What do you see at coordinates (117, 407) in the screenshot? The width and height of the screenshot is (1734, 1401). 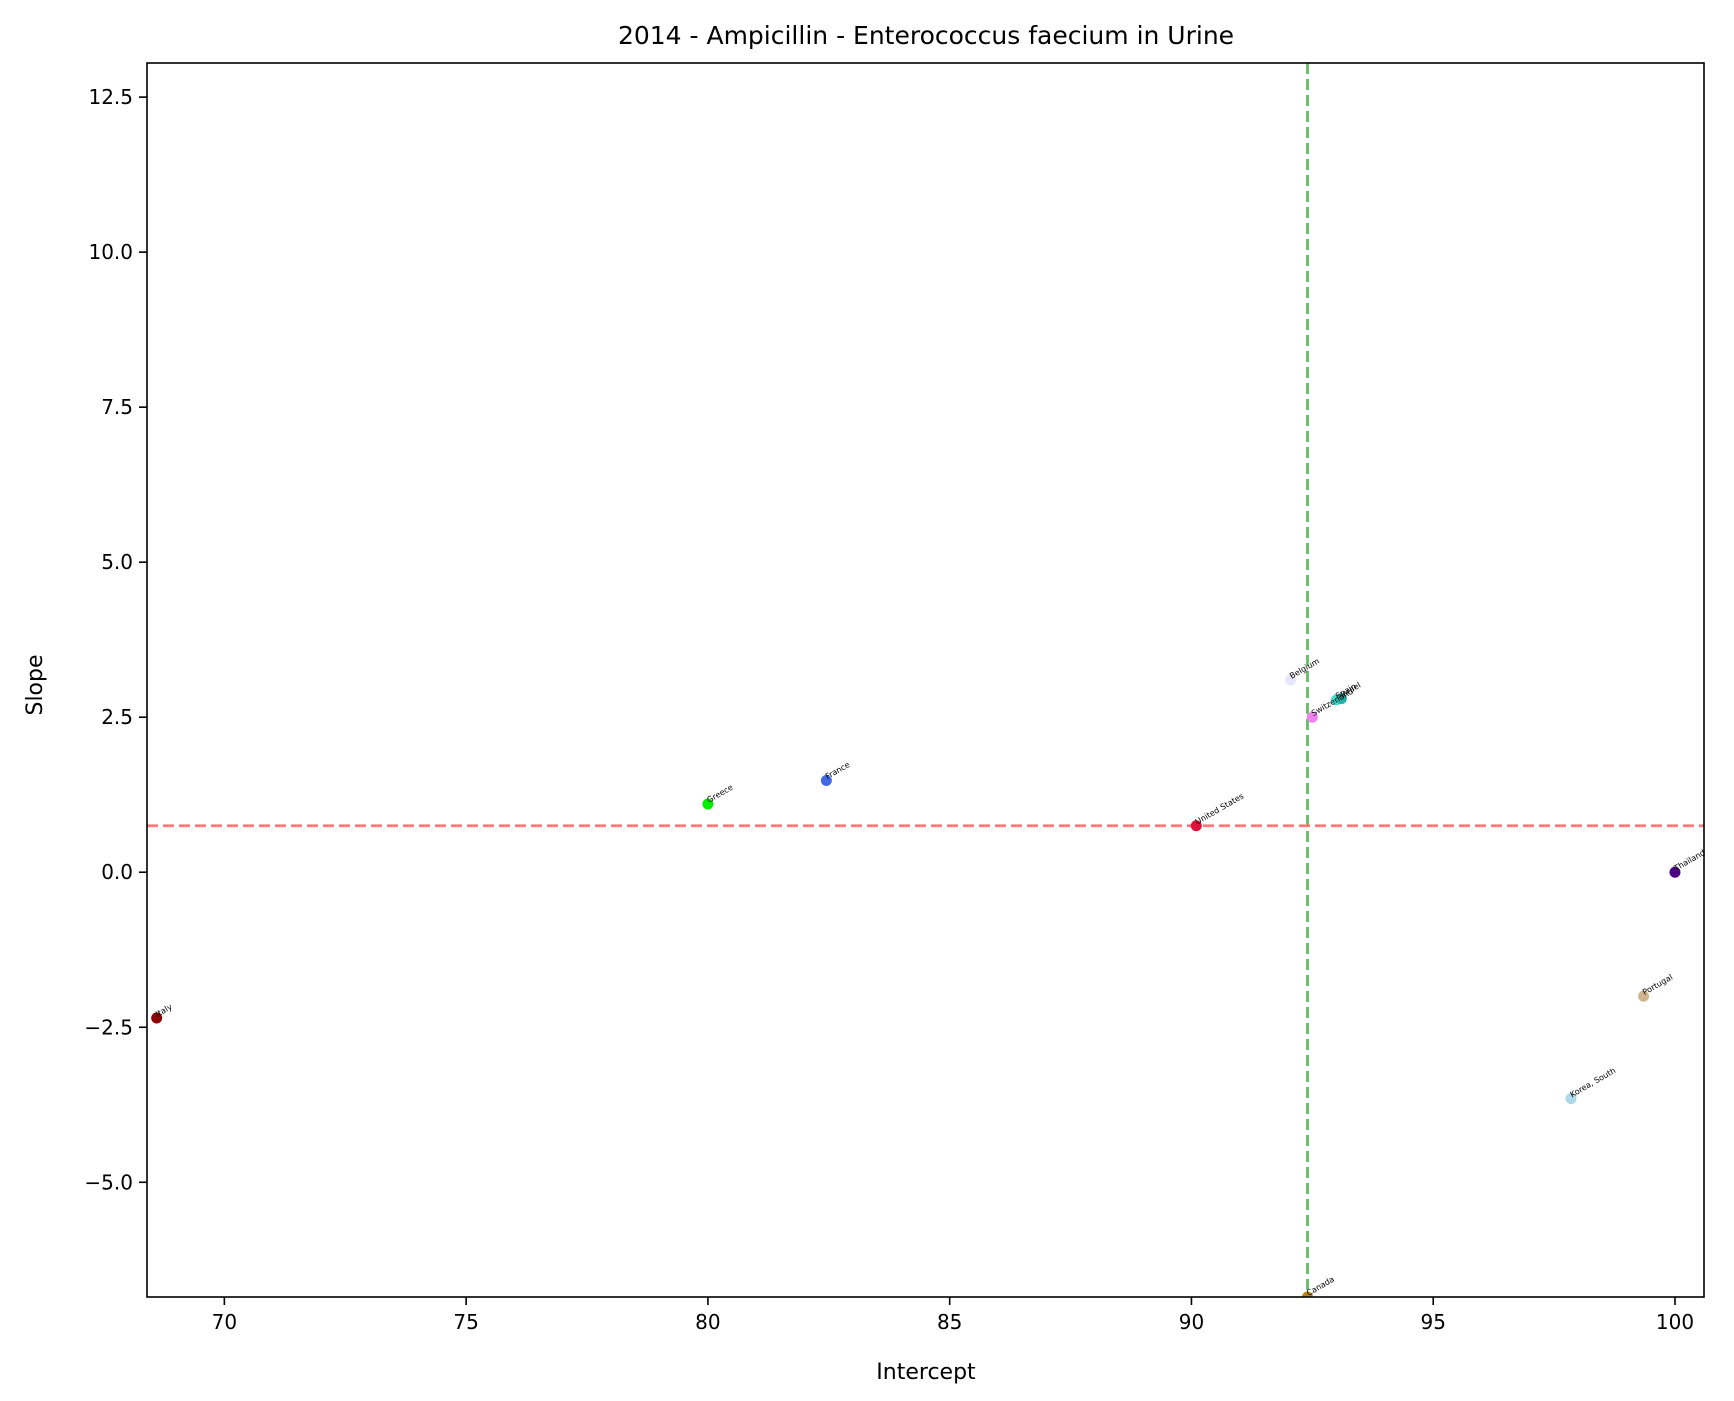 I see `y-tick-label: 7.5` at bounding box center [117, 407].